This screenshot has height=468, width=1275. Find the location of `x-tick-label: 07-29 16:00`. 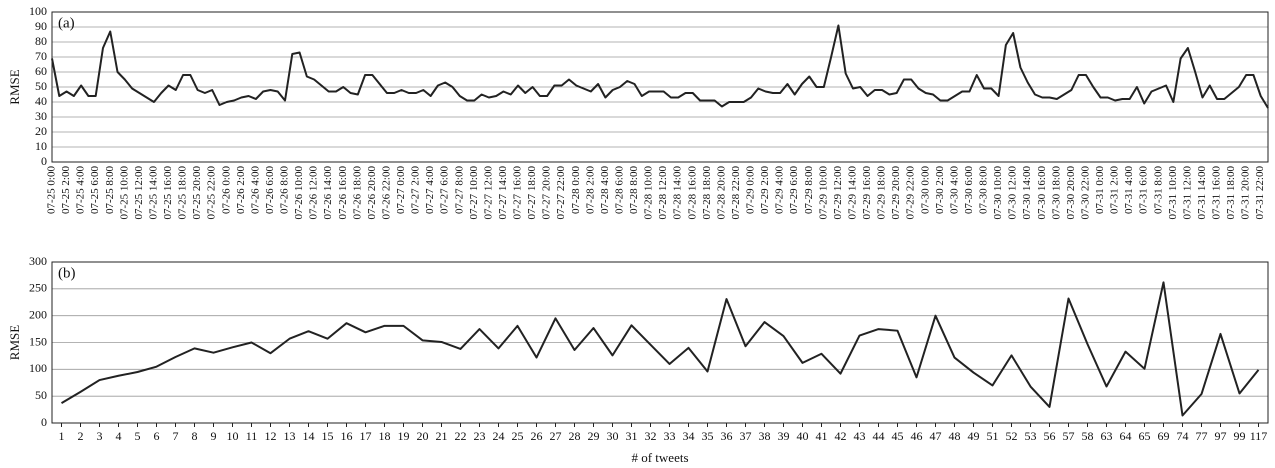

x-tick-label: 07-29 16:00 is located at coordinates (867, 193).